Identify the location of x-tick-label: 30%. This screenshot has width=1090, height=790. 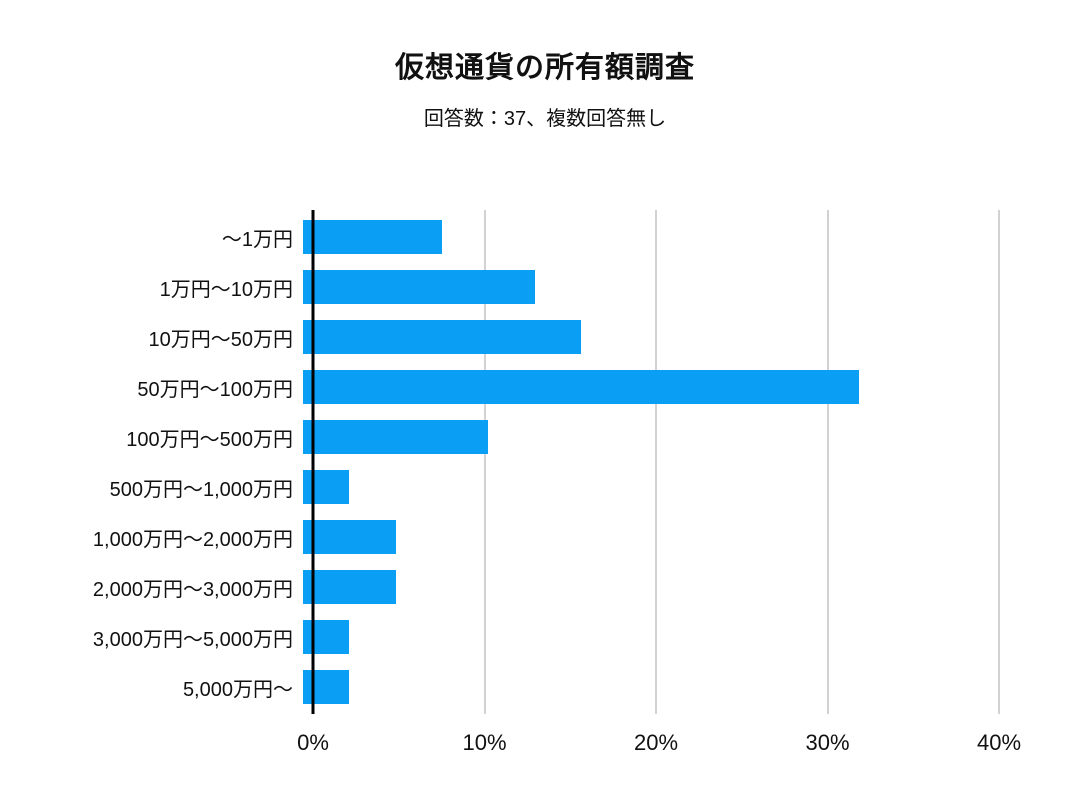
(827, 742).